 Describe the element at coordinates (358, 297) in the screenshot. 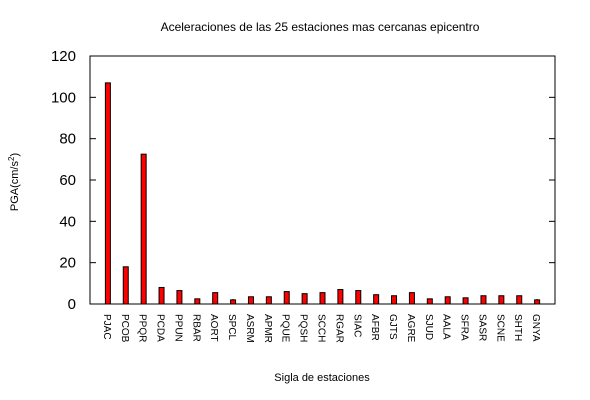

I see `bar-siac` at that location.